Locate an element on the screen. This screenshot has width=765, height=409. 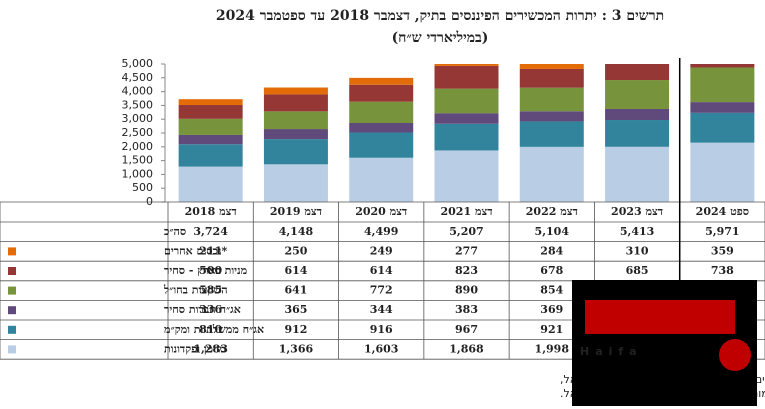
legend-label: מזומן ופקדונות is located at coordinates (194, 348).